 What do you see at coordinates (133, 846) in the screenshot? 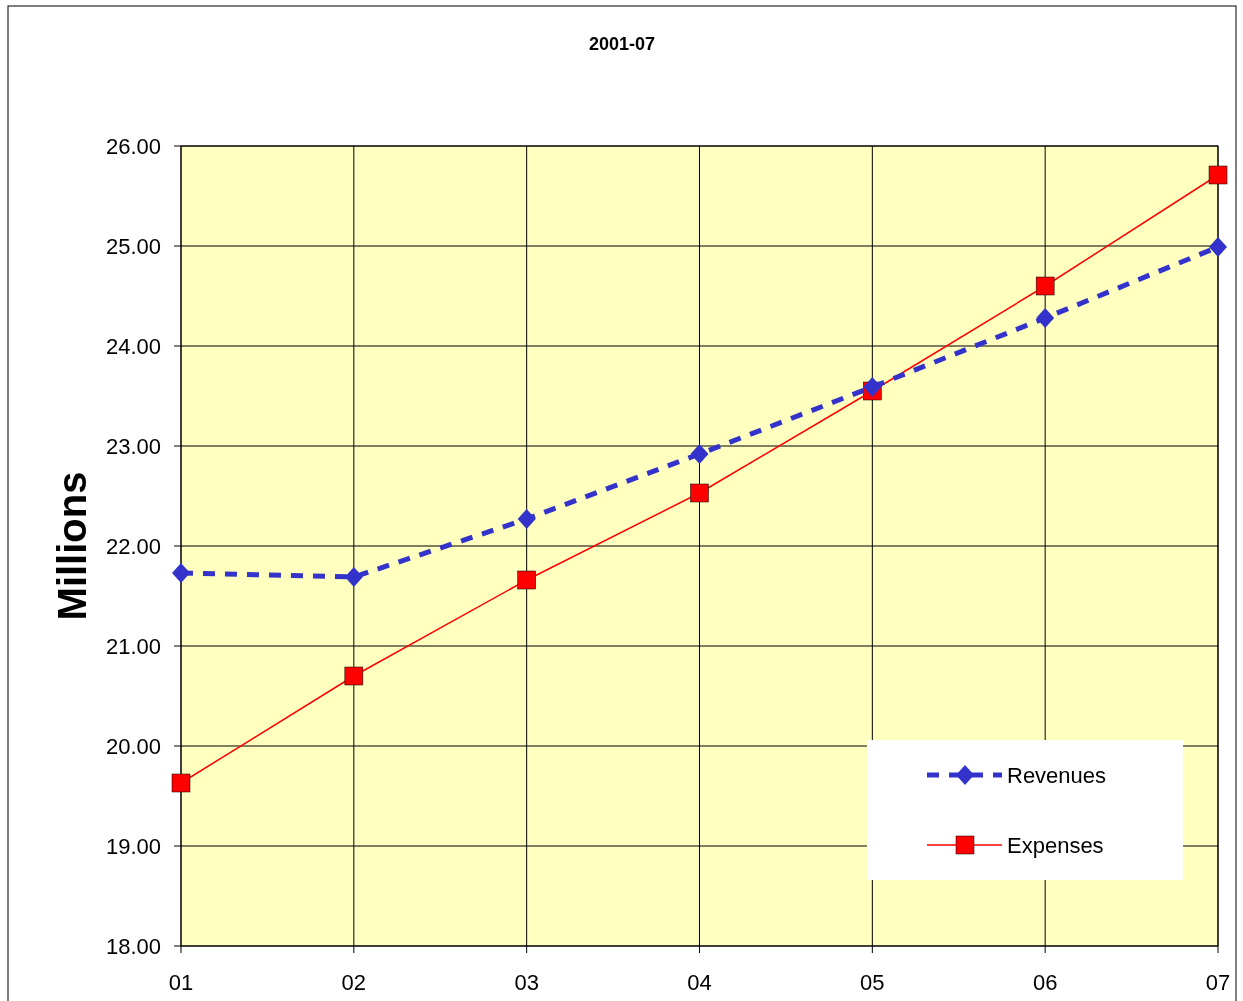
I see `y-tick-label: 19.00` at bounding box center [133, 846].